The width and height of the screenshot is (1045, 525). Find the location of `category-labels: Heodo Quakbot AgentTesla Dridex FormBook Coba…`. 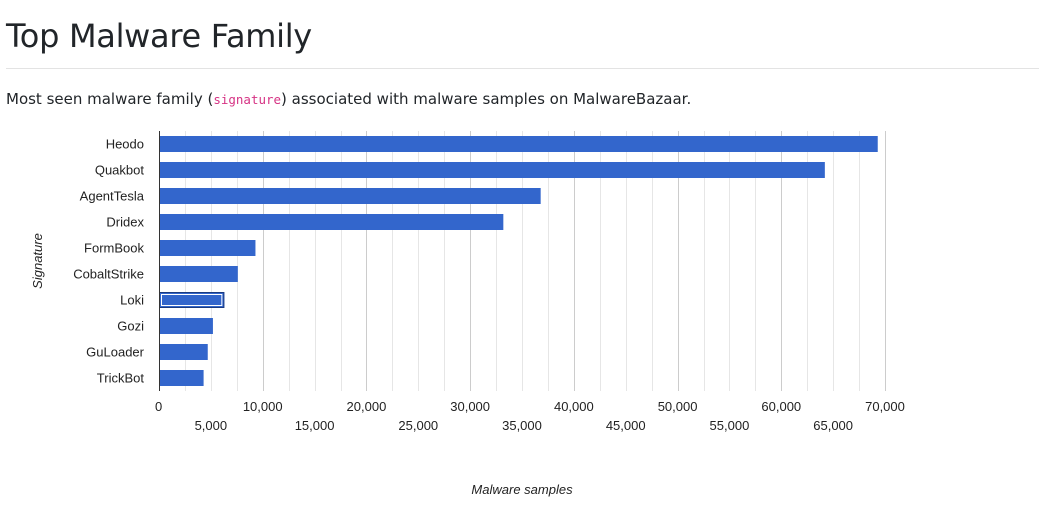

category-labels: Heodo Quakbot AgentTesla Dridex FormBook Coba… is located at coordinates (109, 261).